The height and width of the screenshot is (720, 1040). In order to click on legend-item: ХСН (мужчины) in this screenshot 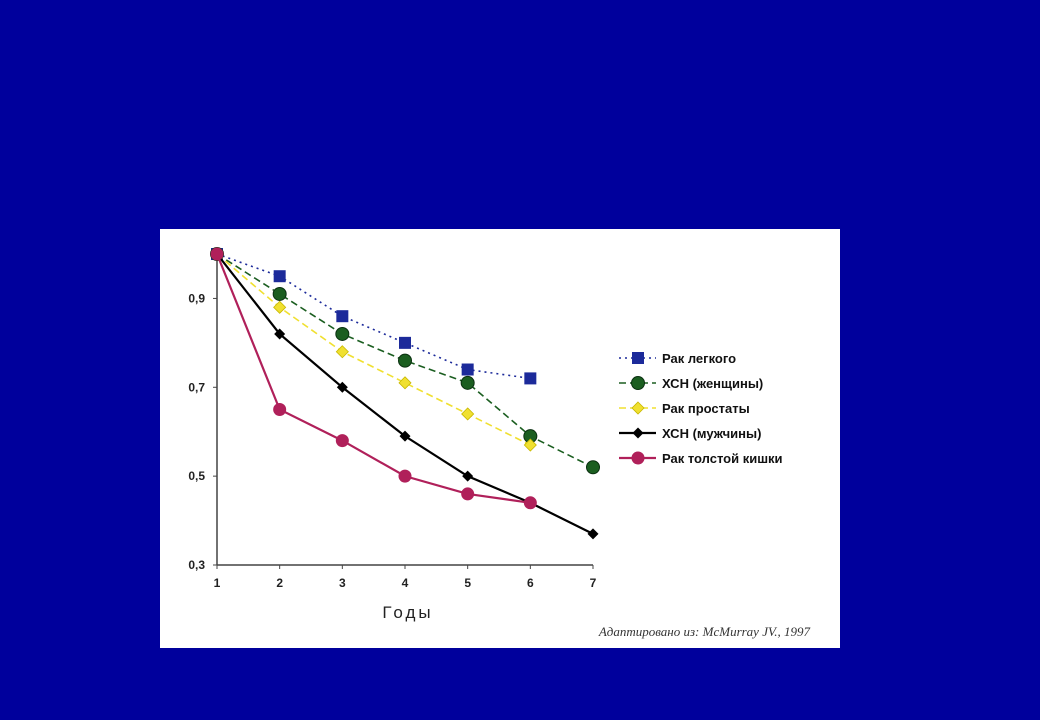, I will do `click(690, 433)`.